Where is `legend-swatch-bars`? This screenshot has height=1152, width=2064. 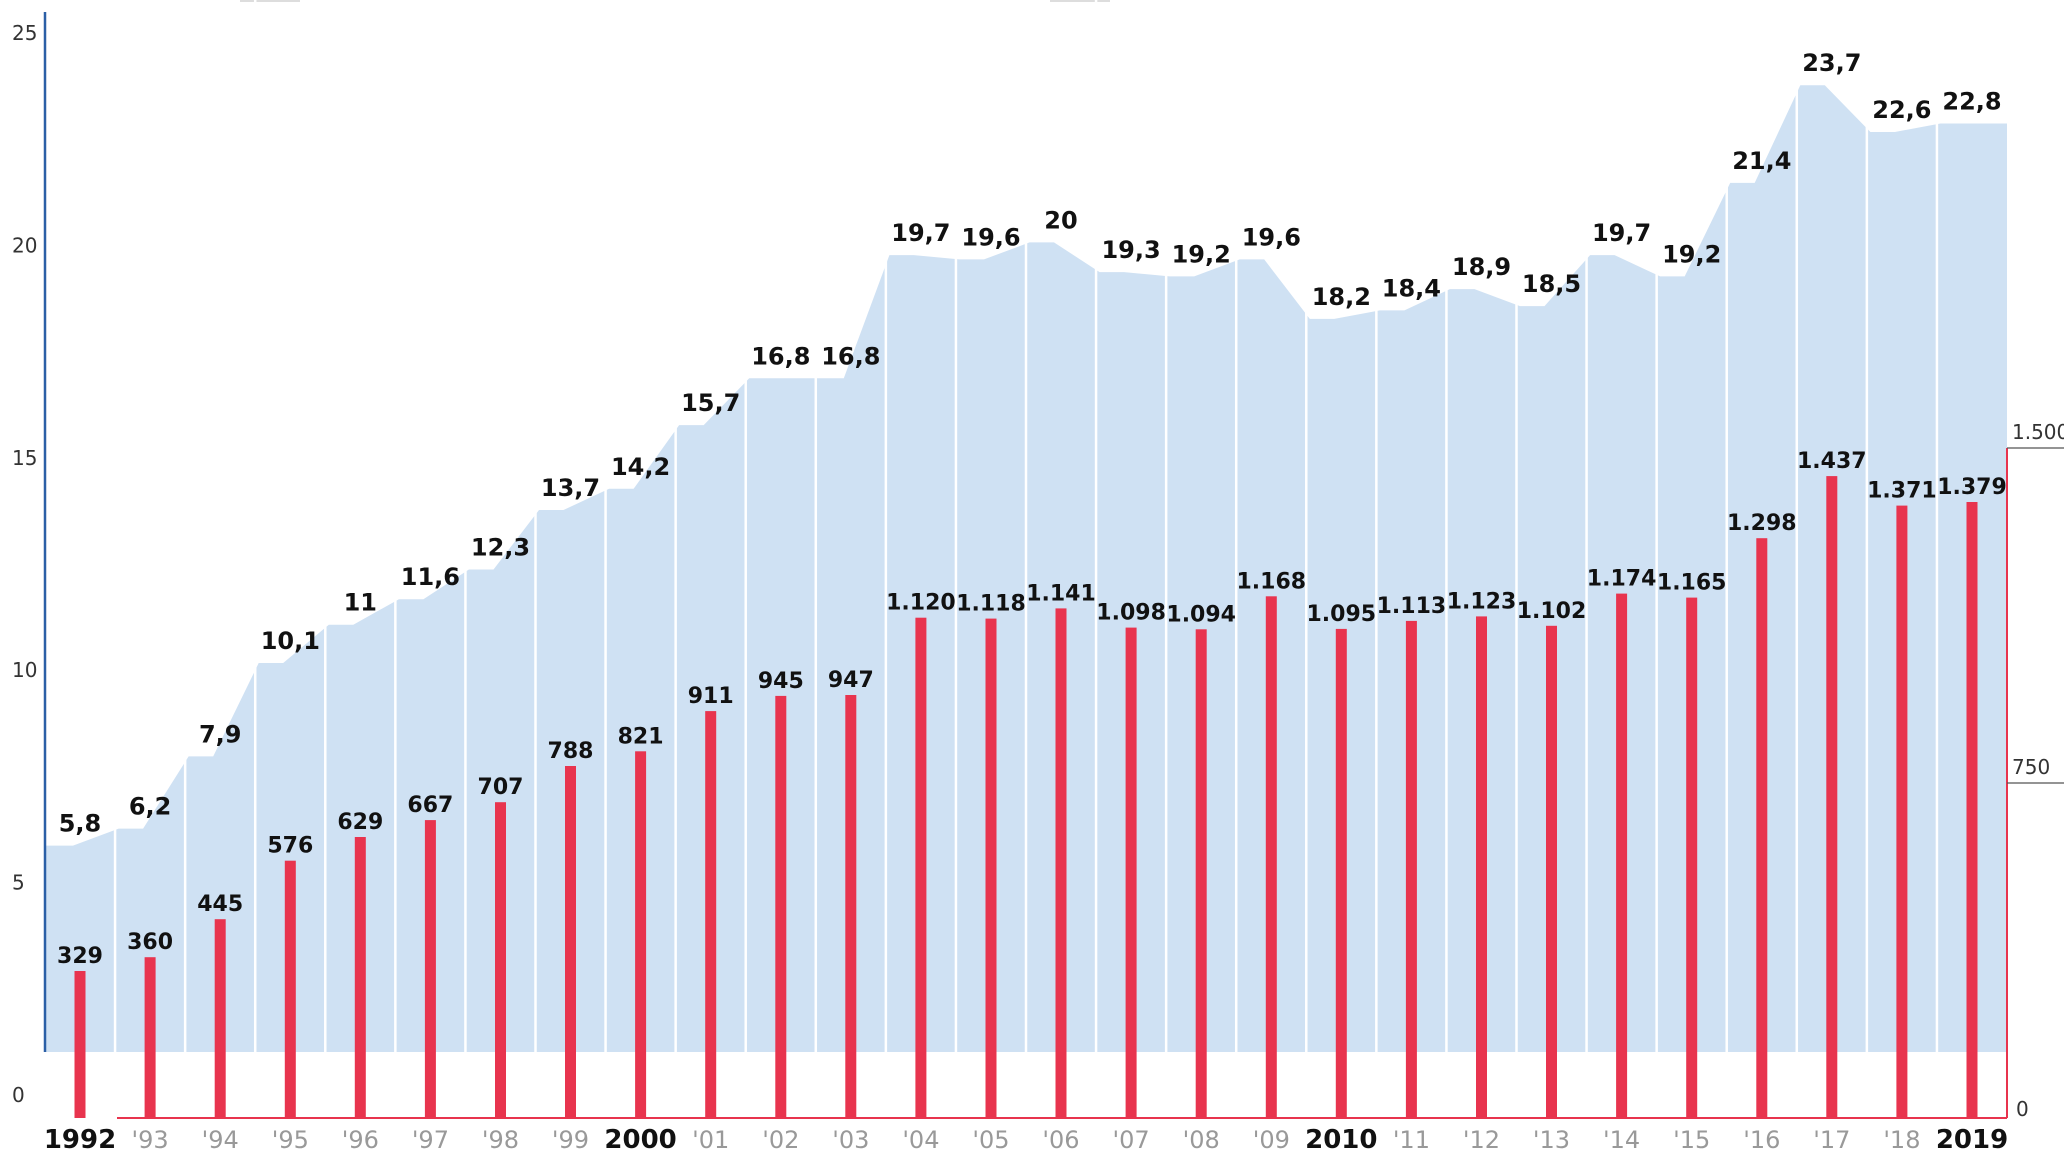 legend-swatch-bars is located at coordinates (1080, 1).